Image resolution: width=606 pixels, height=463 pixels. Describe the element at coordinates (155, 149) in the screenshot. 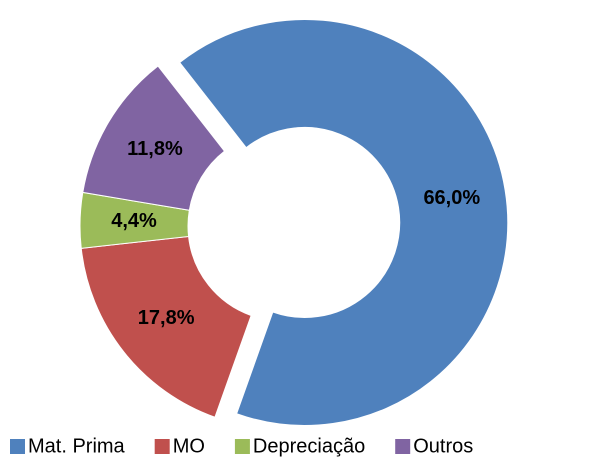

I see `data-label: 11,8%` at that location.